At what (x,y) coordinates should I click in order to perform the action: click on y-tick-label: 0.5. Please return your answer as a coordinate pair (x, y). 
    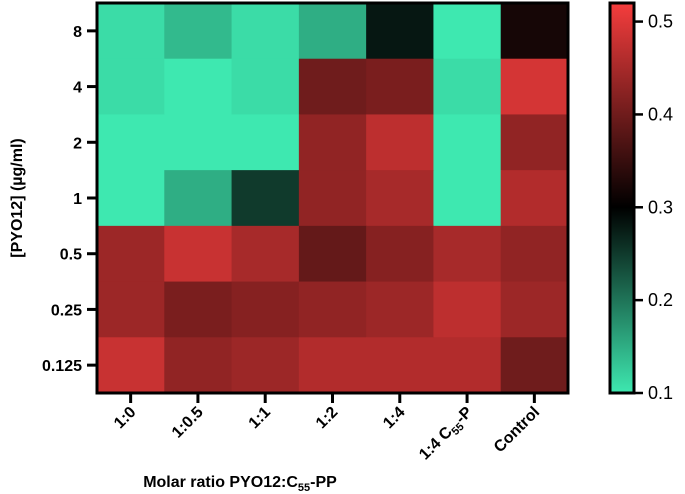
    Looking at the image, I should click on (71, 255).